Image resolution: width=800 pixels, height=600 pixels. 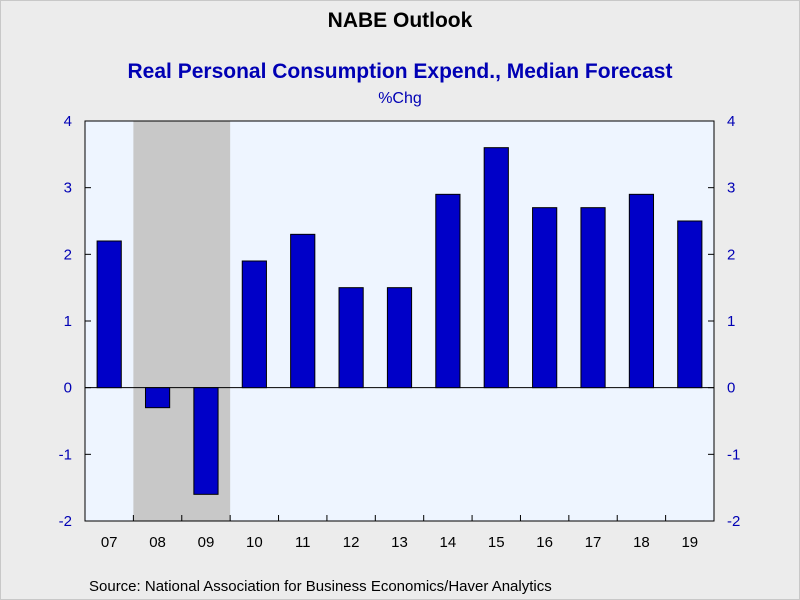 I want to click on x-tick-label-07: 07, so click(x=109, y=542).